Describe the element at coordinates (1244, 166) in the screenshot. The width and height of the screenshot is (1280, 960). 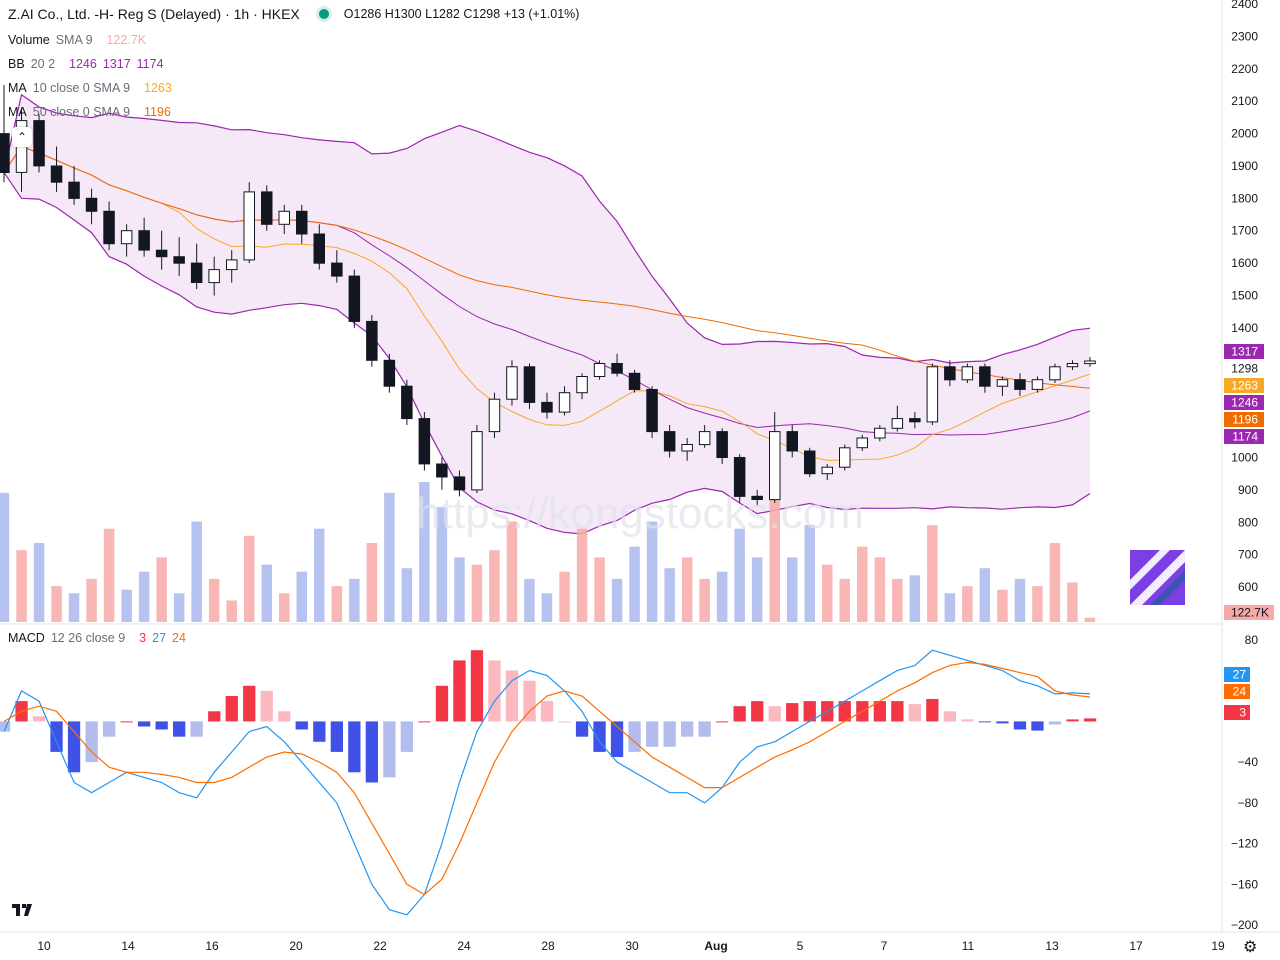
I see `price-tick-label: 1900` at that location.